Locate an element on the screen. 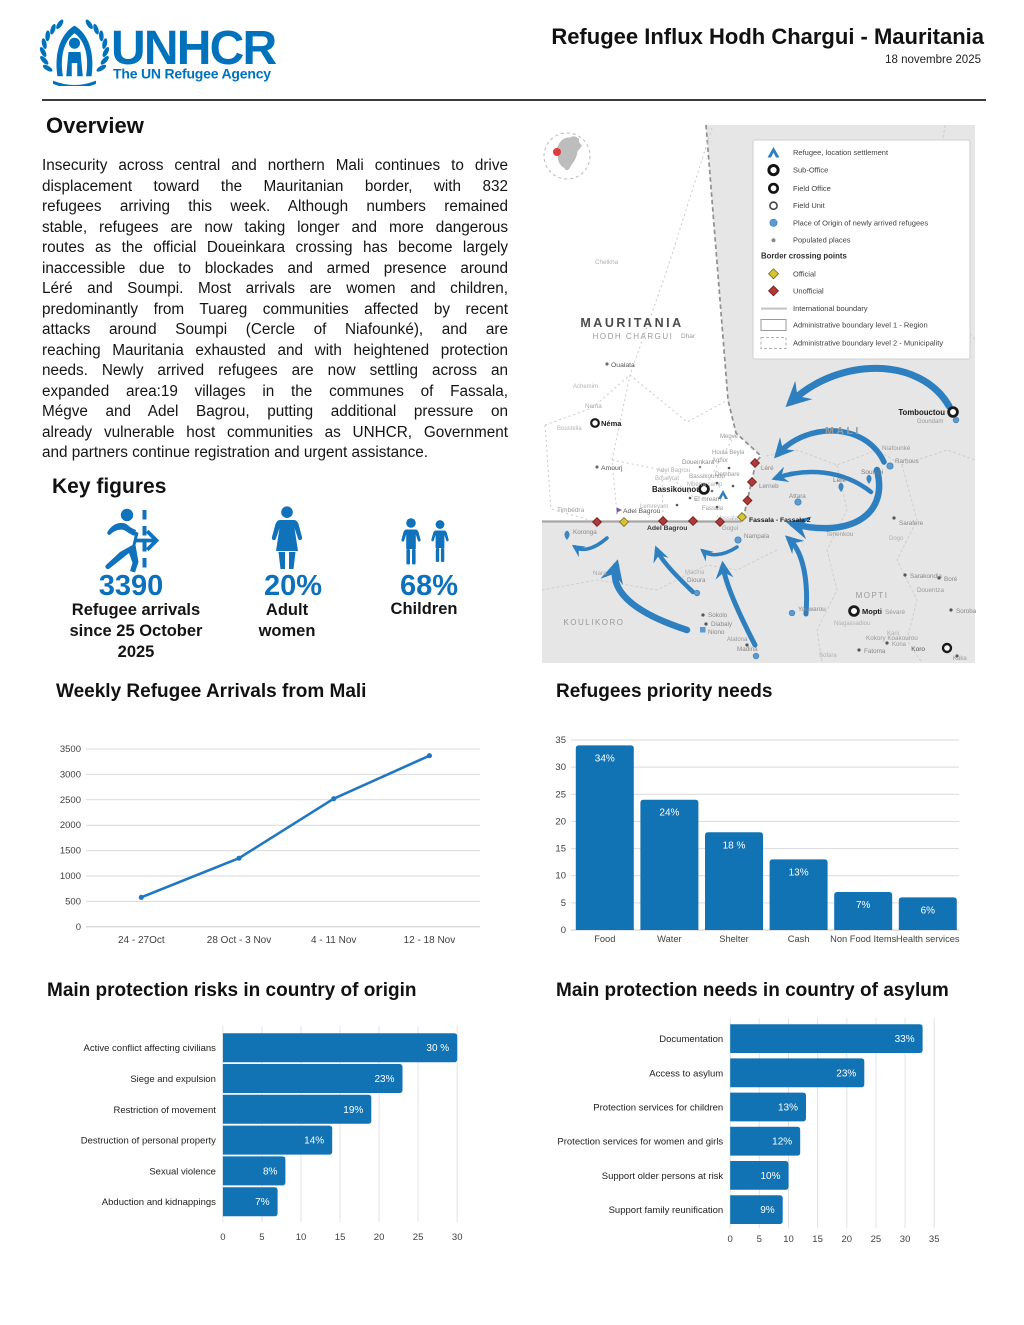 The image size is (1024, 1325). svg-text: Food is located at coordinates (604, 939).